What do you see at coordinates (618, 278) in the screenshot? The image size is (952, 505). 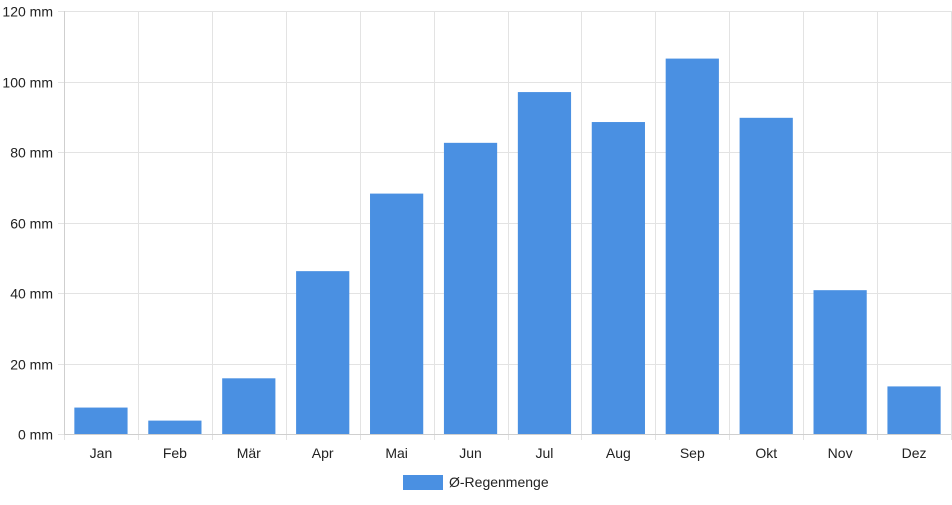 I see `bar-aug` at bounding box center [618, 278].